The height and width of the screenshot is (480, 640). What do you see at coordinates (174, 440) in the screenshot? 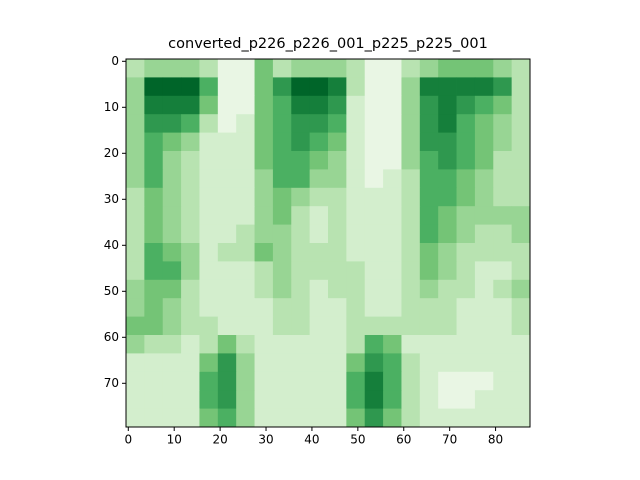
I see `x-tick-label: 10` at bounding box center [174, 440].